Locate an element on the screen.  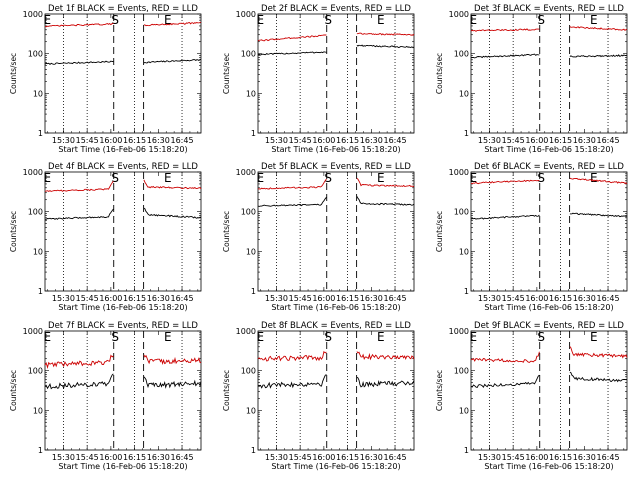
panel-title: Det 2f BLACK = Events, RED = LLD is located at coordinates (336, 9).